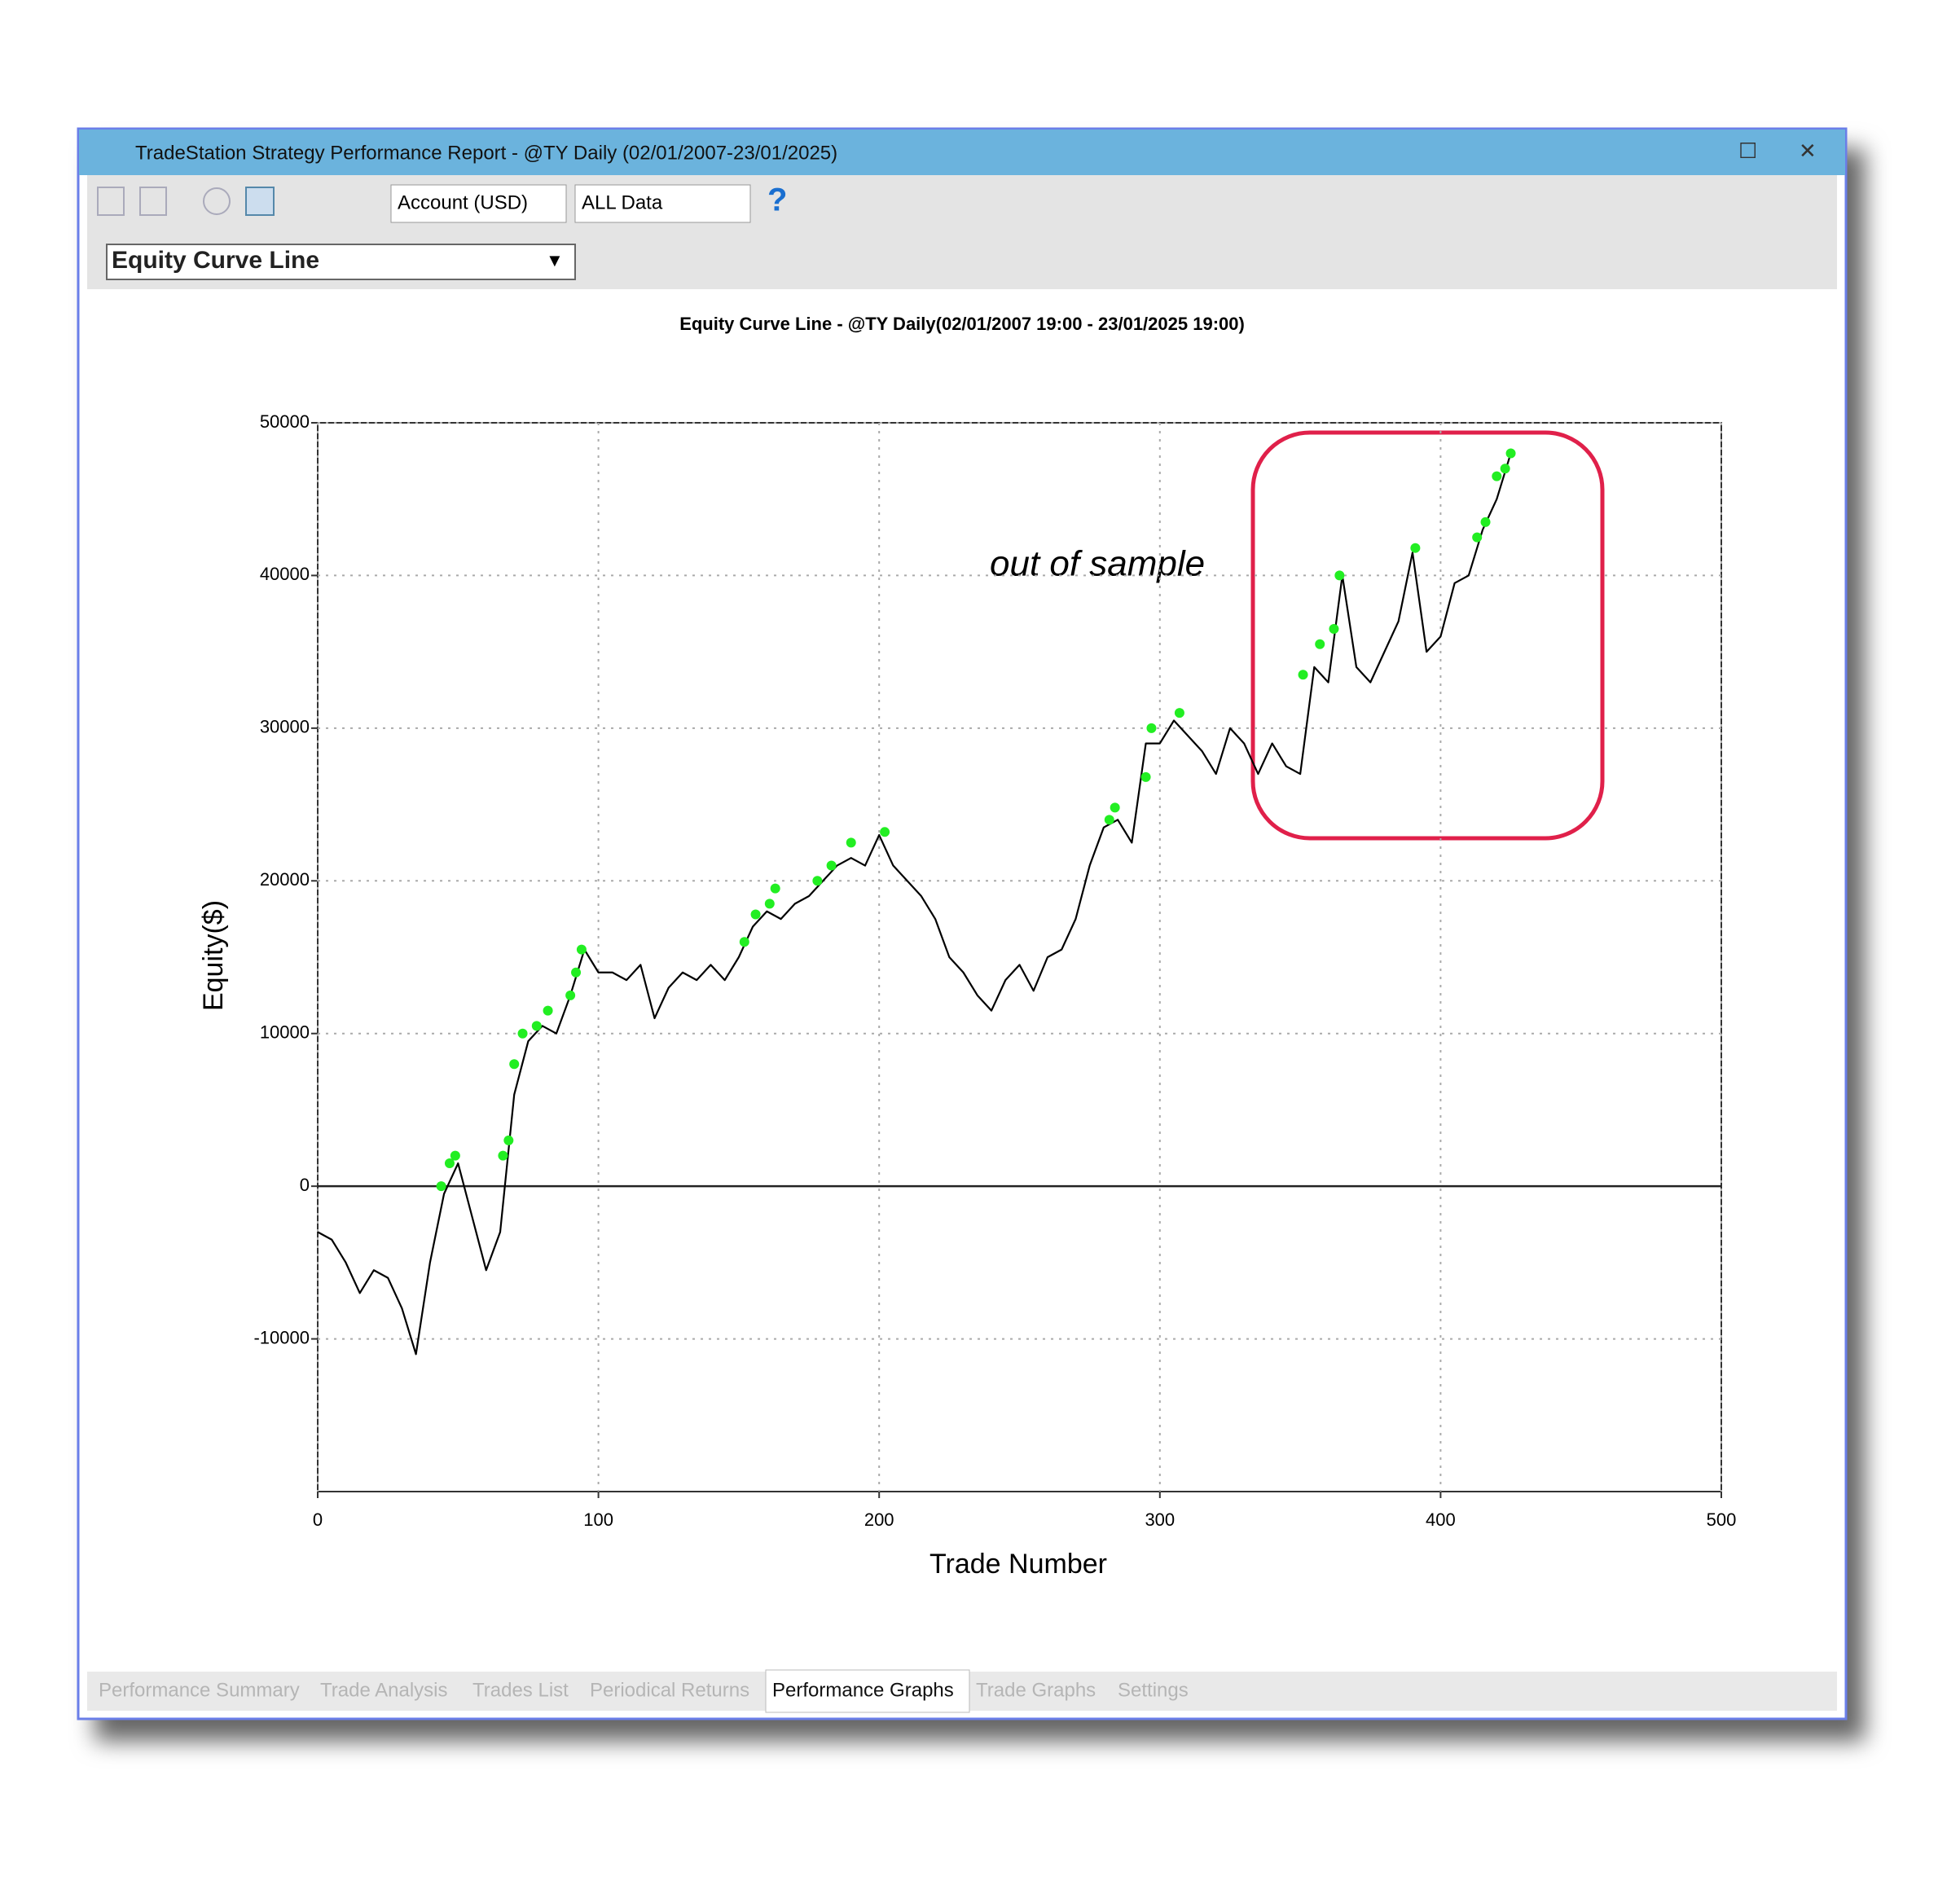  Describe the element at coordinates (384, 1690) in the screenshot. I see `tab: Trade Analysis` at that location.